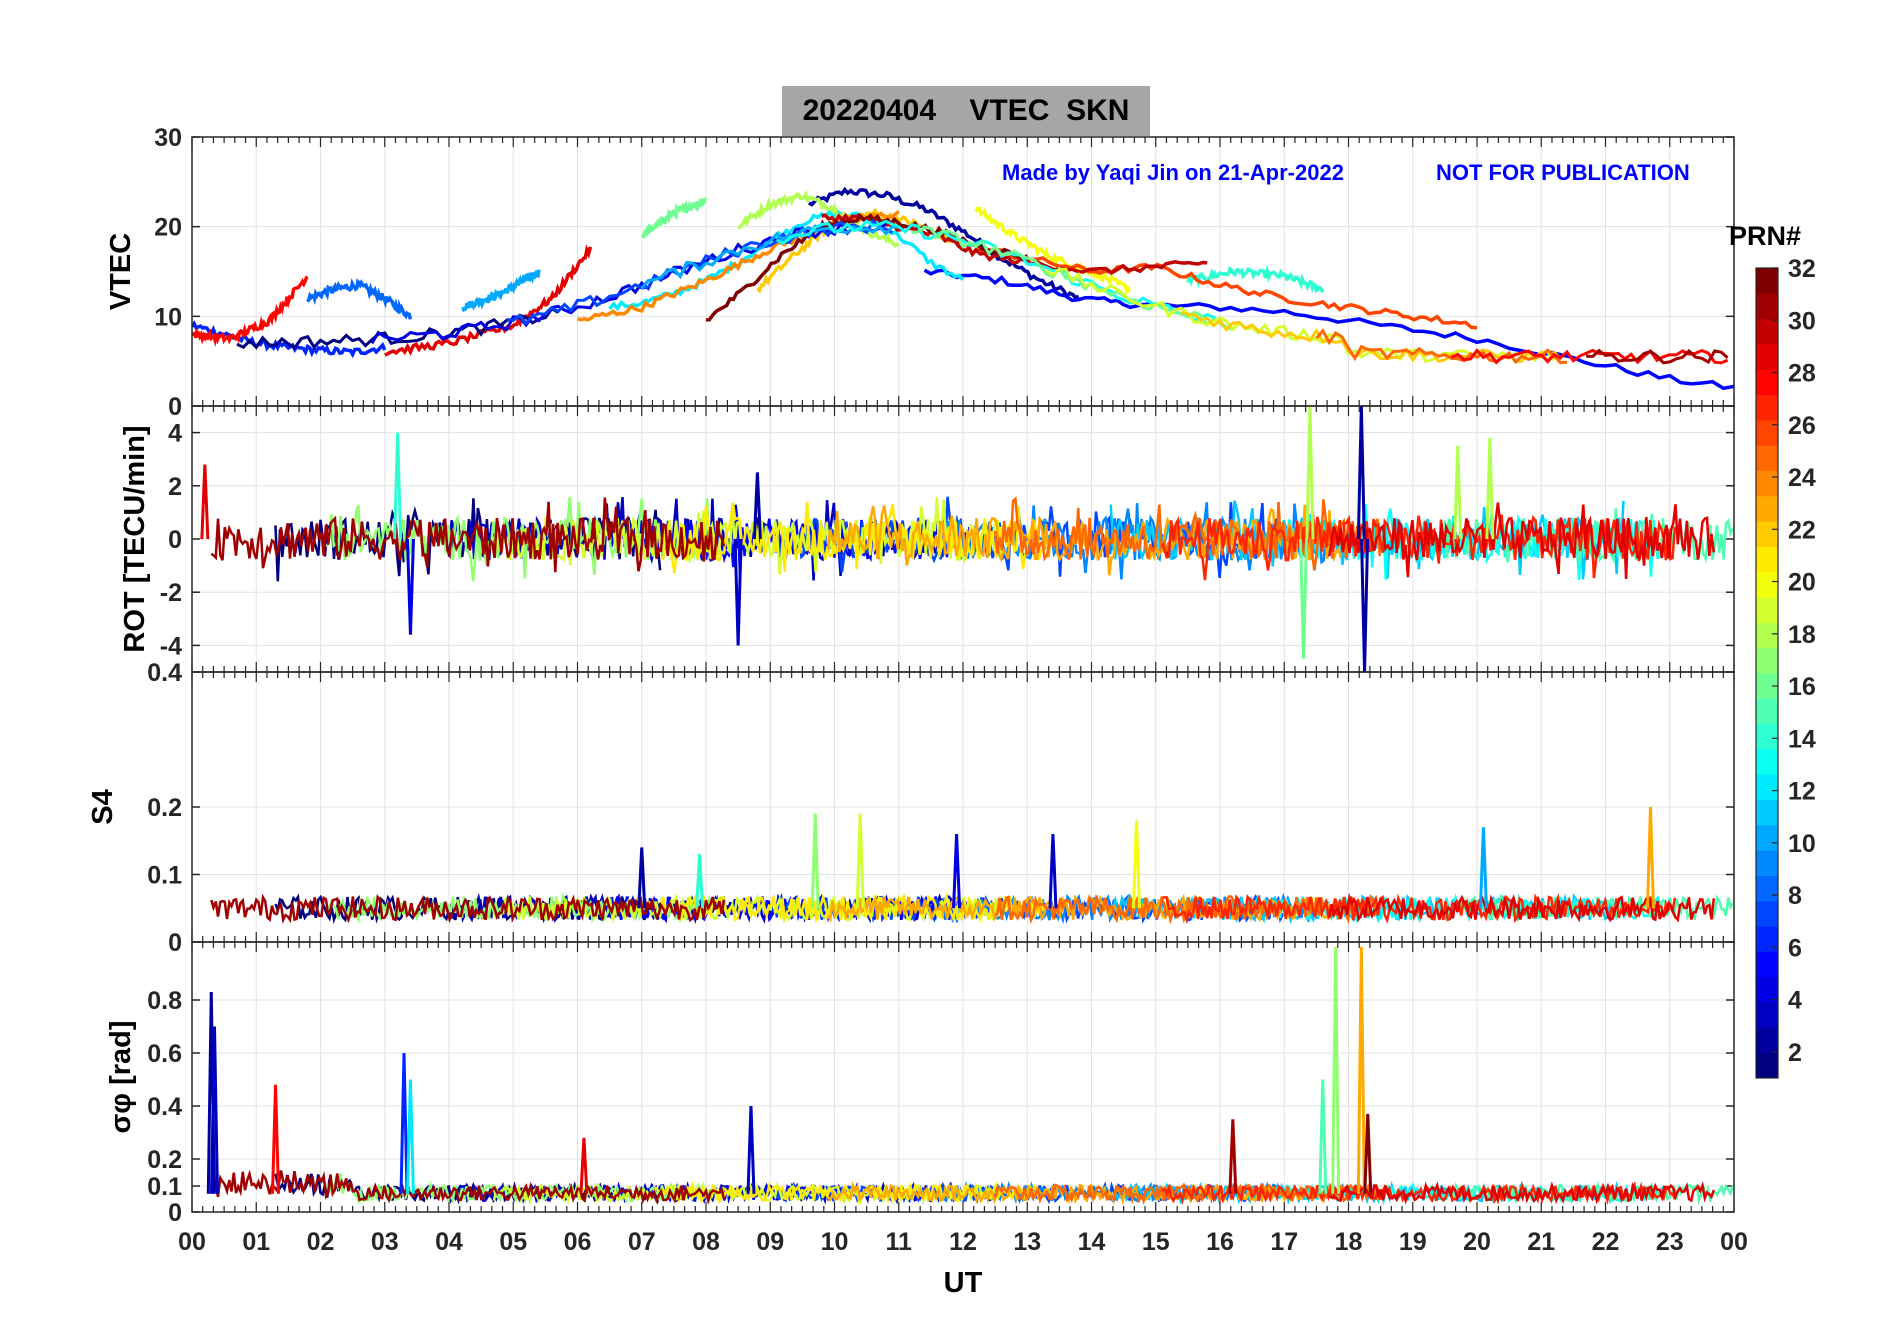  What do you see at coordinates (192, 1242) in the screenshot?
I see `xtick-label: 00` at bounding box center [192, 1242].